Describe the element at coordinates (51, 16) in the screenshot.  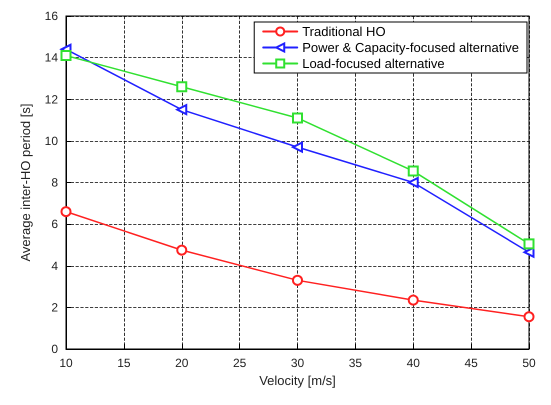
I see `y-tick-label: 16` at that location.